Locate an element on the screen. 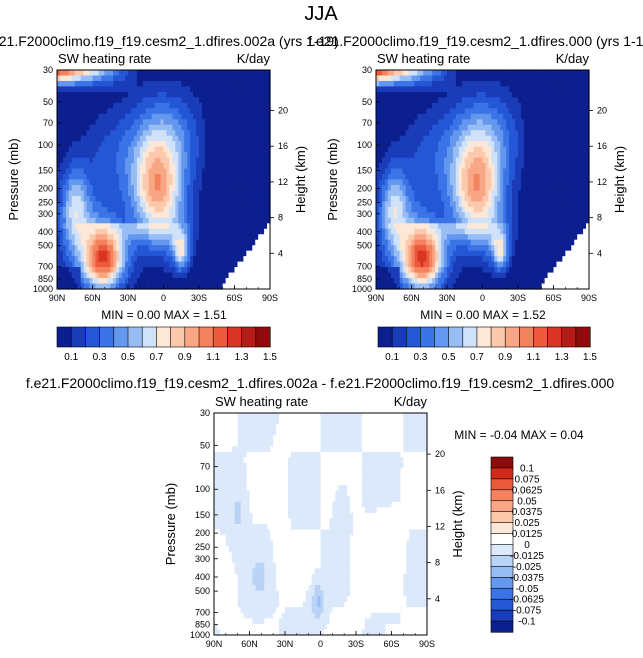  colorbar-label: 1.5 is located at coordinates (270, 357).